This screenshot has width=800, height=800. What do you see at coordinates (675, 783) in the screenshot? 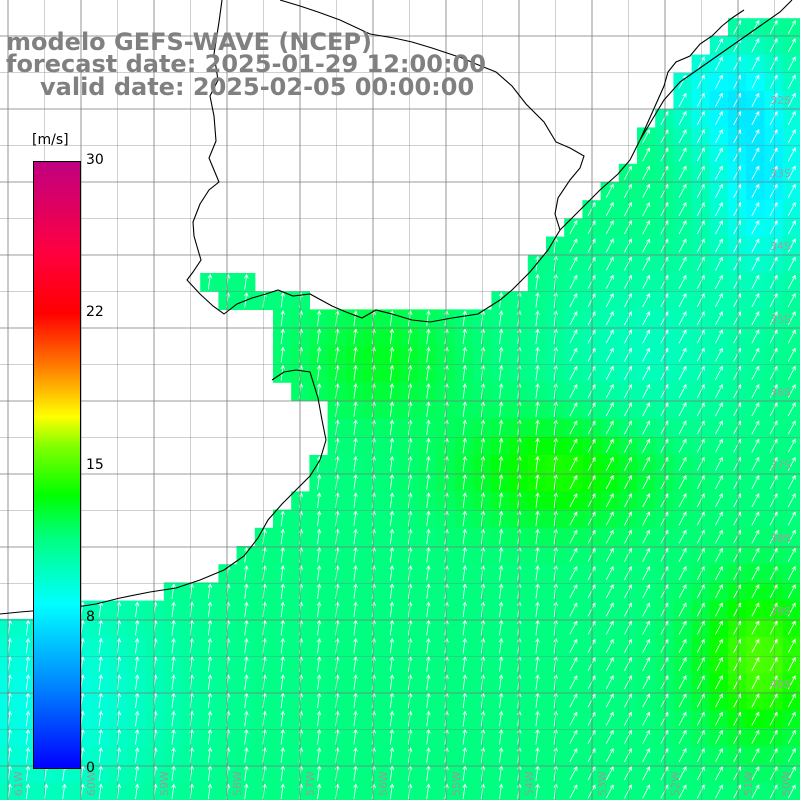
I see `longitude-label: 52W` at bounding box center [675, 783].